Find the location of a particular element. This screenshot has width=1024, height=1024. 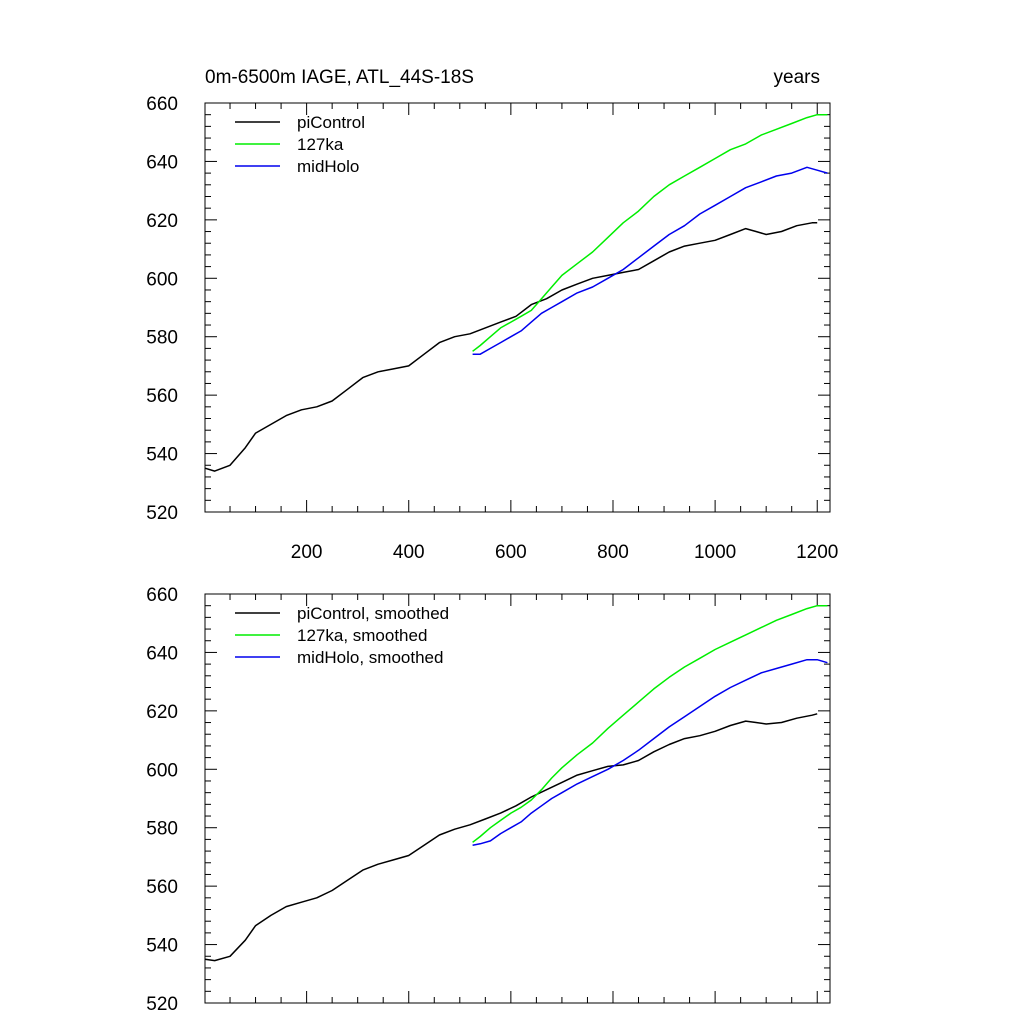

plot-title: 0m-6500m IAGE, ATL_44S-18S is located at coordinates (339, 77).